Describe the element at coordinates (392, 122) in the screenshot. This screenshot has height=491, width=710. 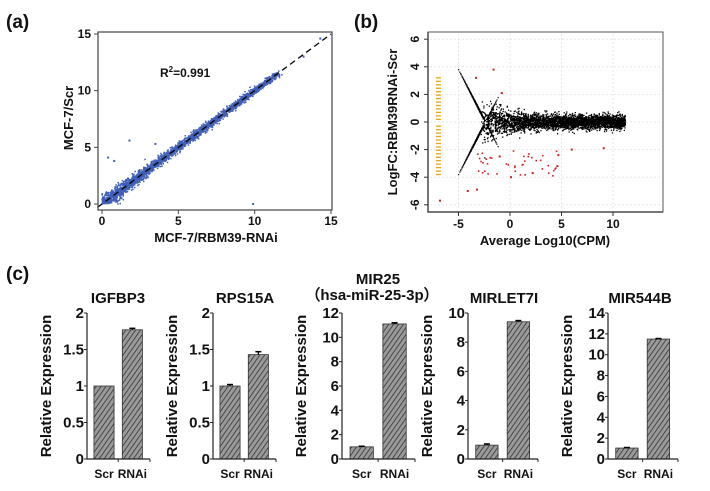
I see `ma-plot-ylabel: LogFC:RBM39RNAi-Scr` at that location.